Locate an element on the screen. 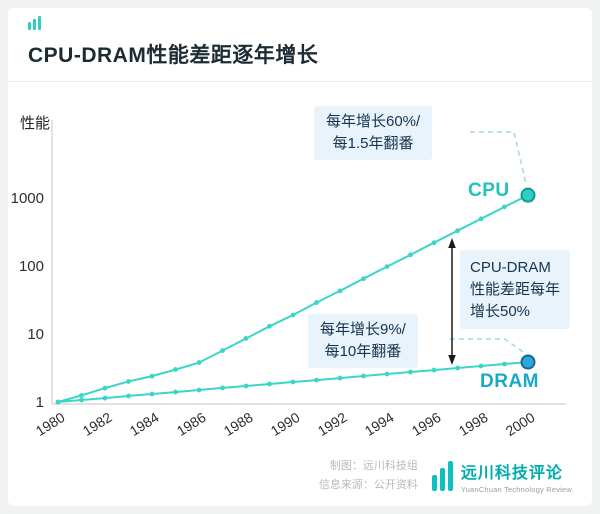 The height and width of the screenshot is (514, 600). dram-series-label: DRAM is located at coordinates (509, 381).